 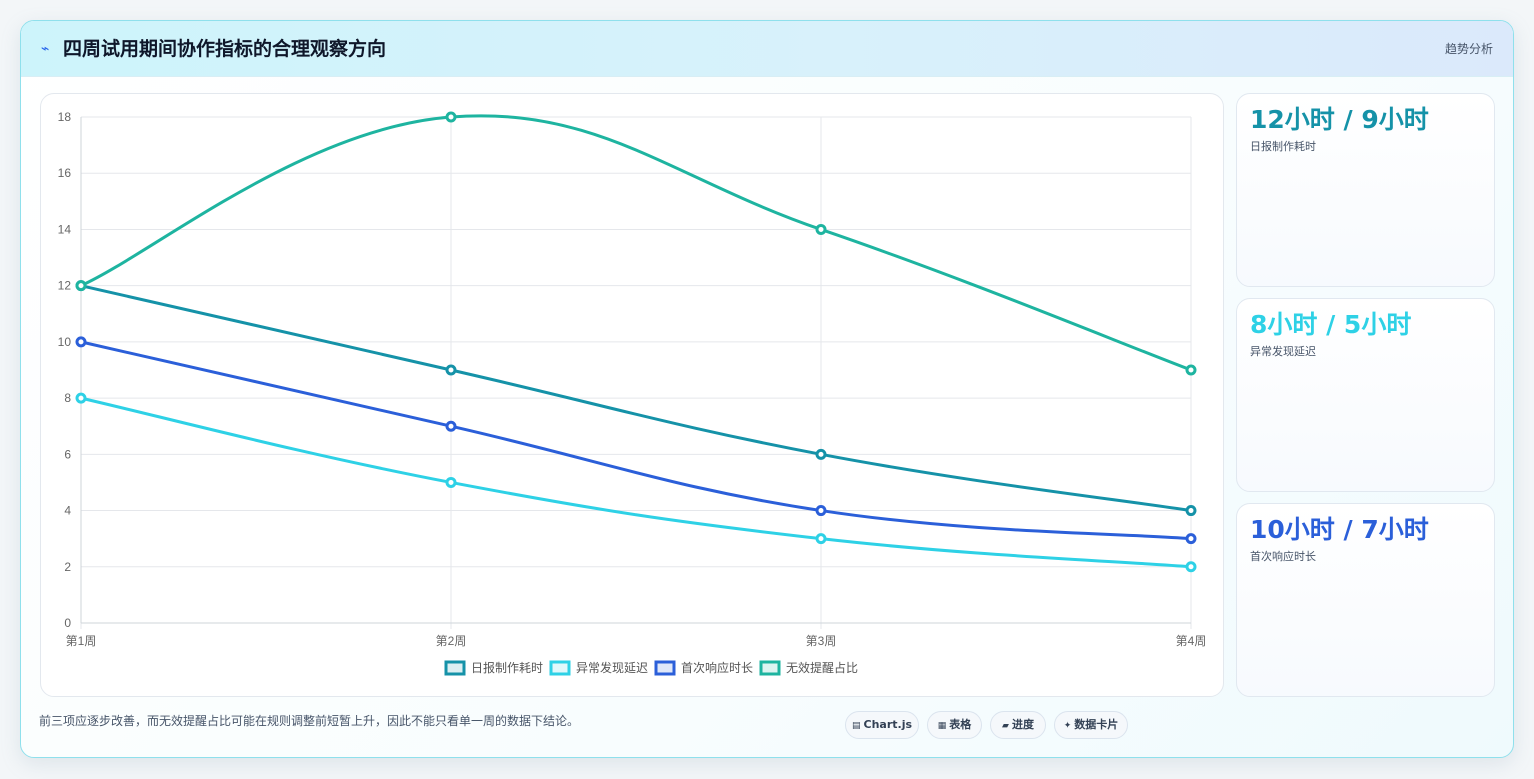 I want to click on metric-label: 首次响应时长, so click(x=1283, y=556).